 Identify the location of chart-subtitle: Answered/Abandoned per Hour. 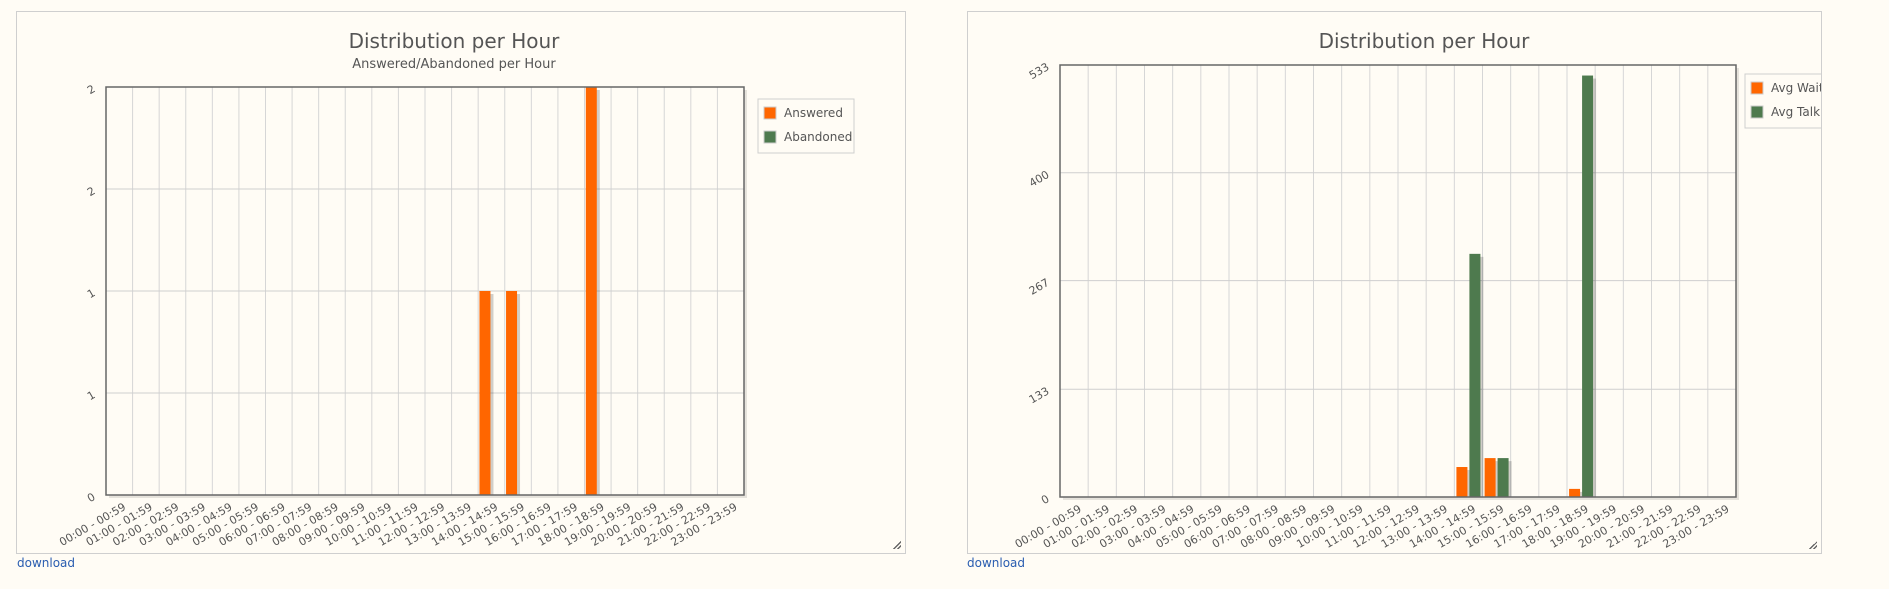
(454, 64).